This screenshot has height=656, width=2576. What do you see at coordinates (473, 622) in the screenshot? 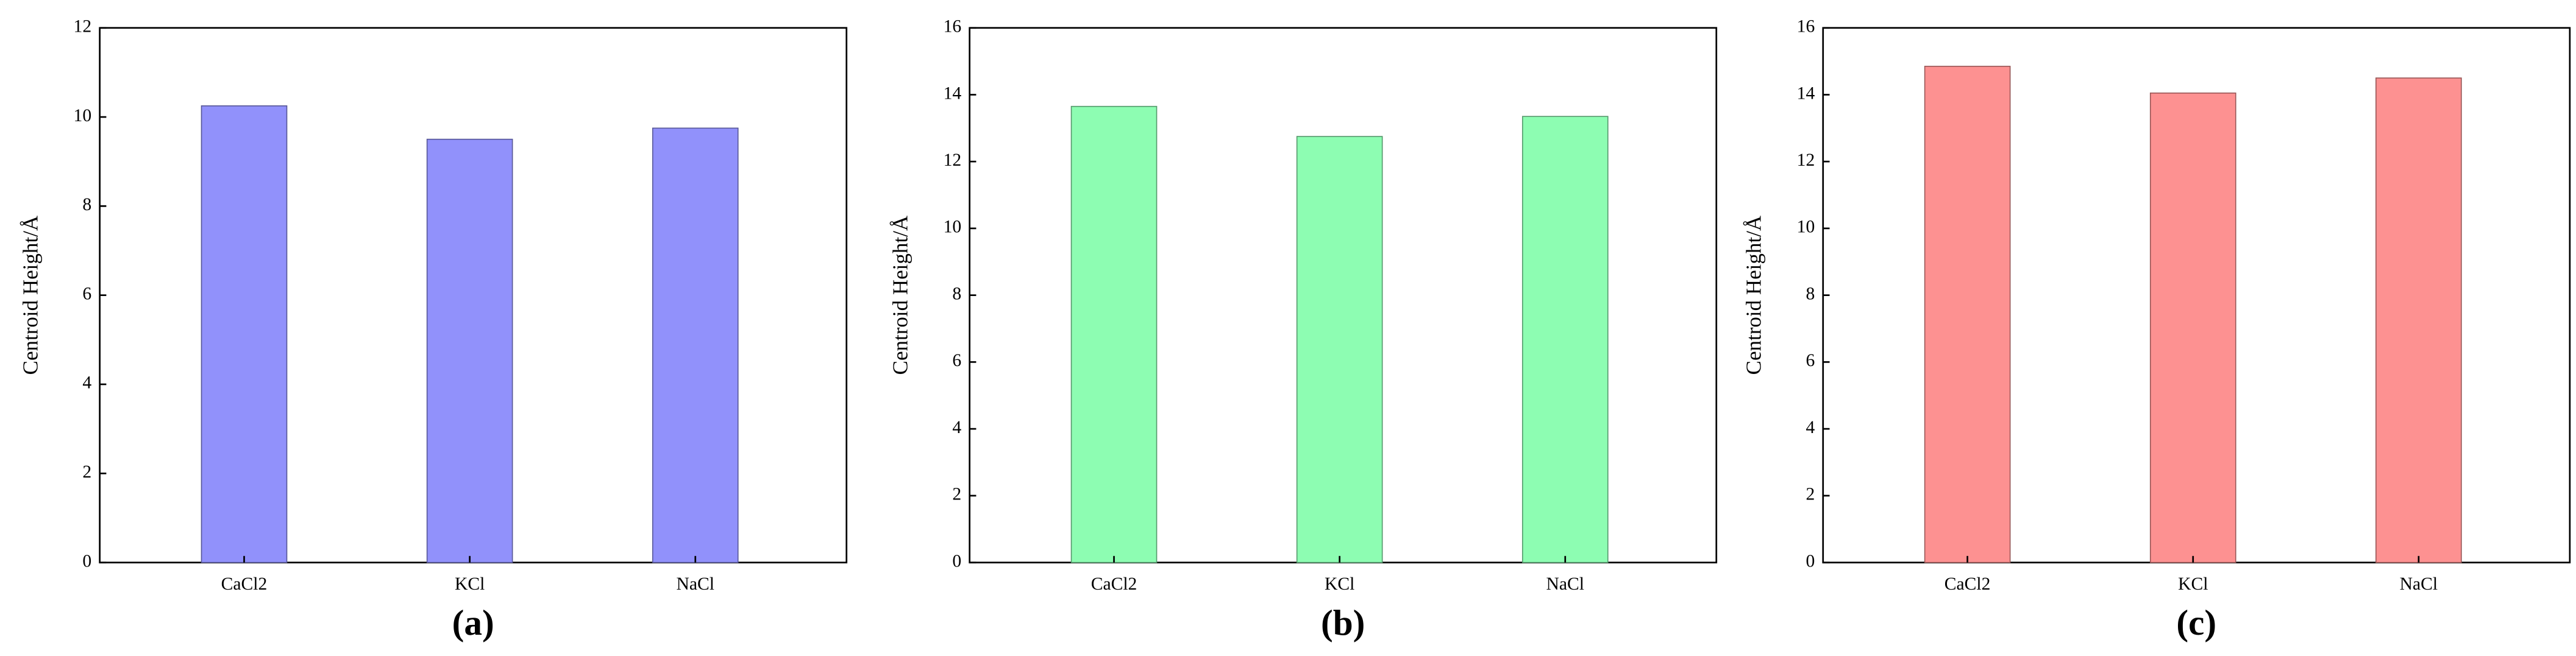
I see `panel-label: (a)` at bounding box center [473, 622].